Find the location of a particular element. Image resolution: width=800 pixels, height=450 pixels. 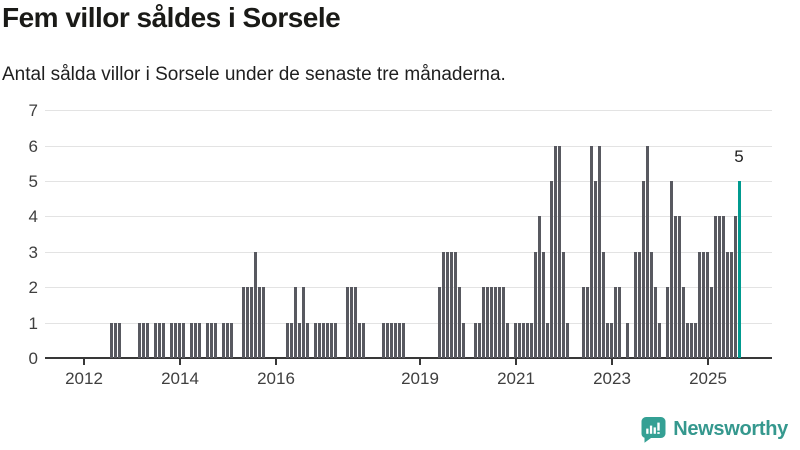

gridline-y1 is located at coordinates (408, 323).